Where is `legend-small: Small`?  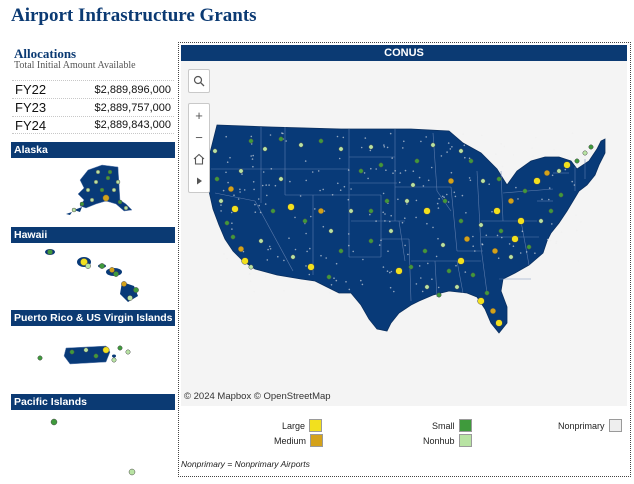
legend-small: Small is located at coordinates (452, 425).